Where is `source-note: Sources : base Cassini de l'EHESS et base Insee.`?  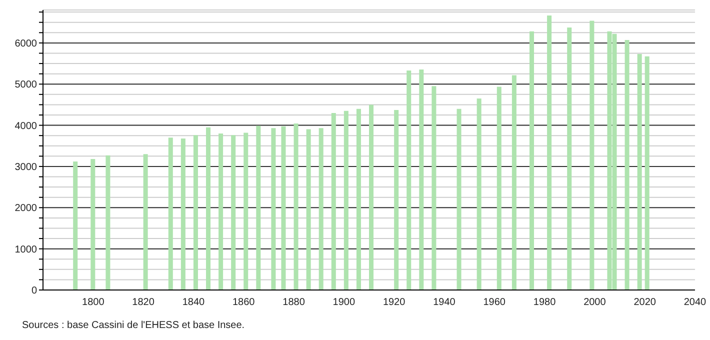
source-note: Sources : base Cassini de l'EHESS et base Insee. is located at coordinates (133, 325).